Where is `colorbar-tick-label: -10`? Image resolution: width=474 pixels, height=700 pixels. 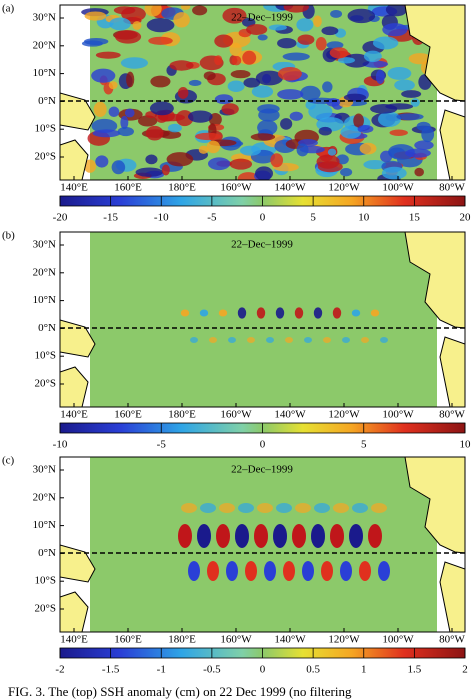 colorbar-tick-label: -10 is located at coordinates (60, 445).